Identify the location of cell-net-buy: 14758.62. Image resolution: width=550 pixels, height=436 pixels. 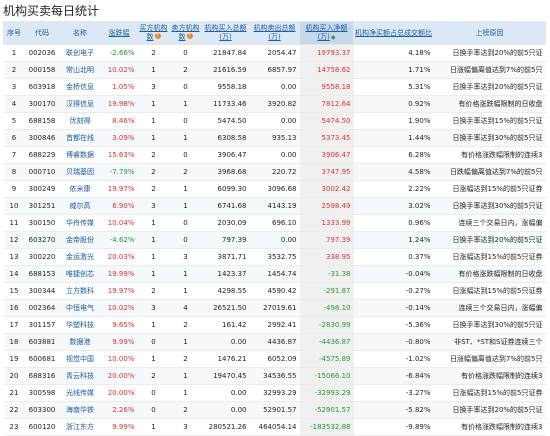
(326, 70).